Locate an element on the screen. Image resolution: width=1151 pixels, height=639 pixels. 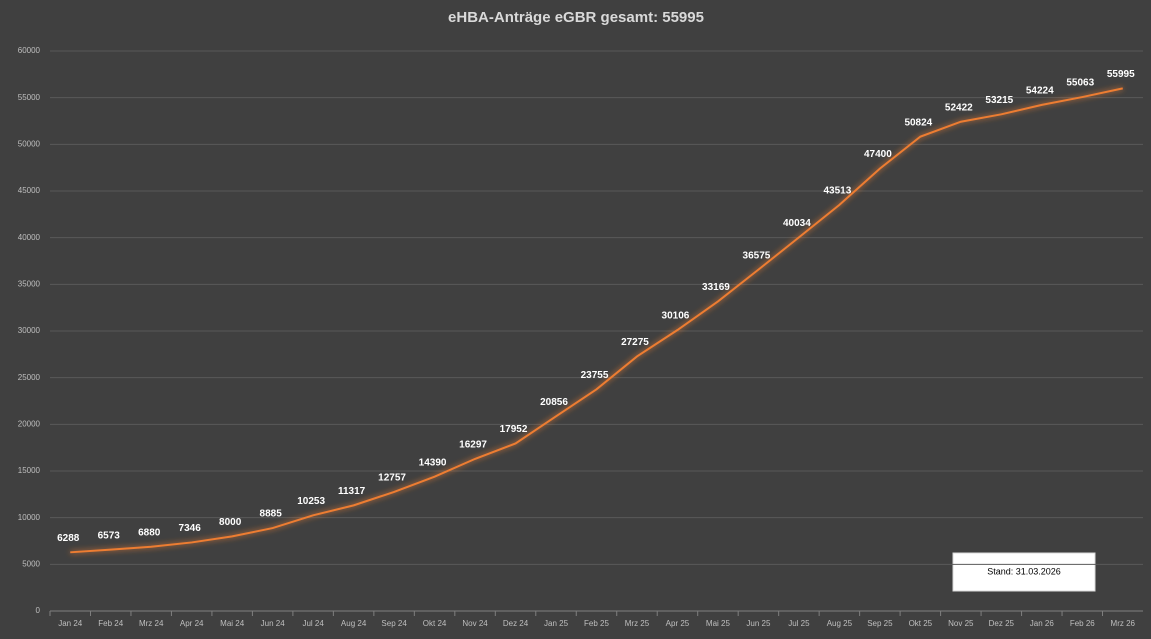
x-tick-label: Jul 24 is located at coordinates (313, 623).